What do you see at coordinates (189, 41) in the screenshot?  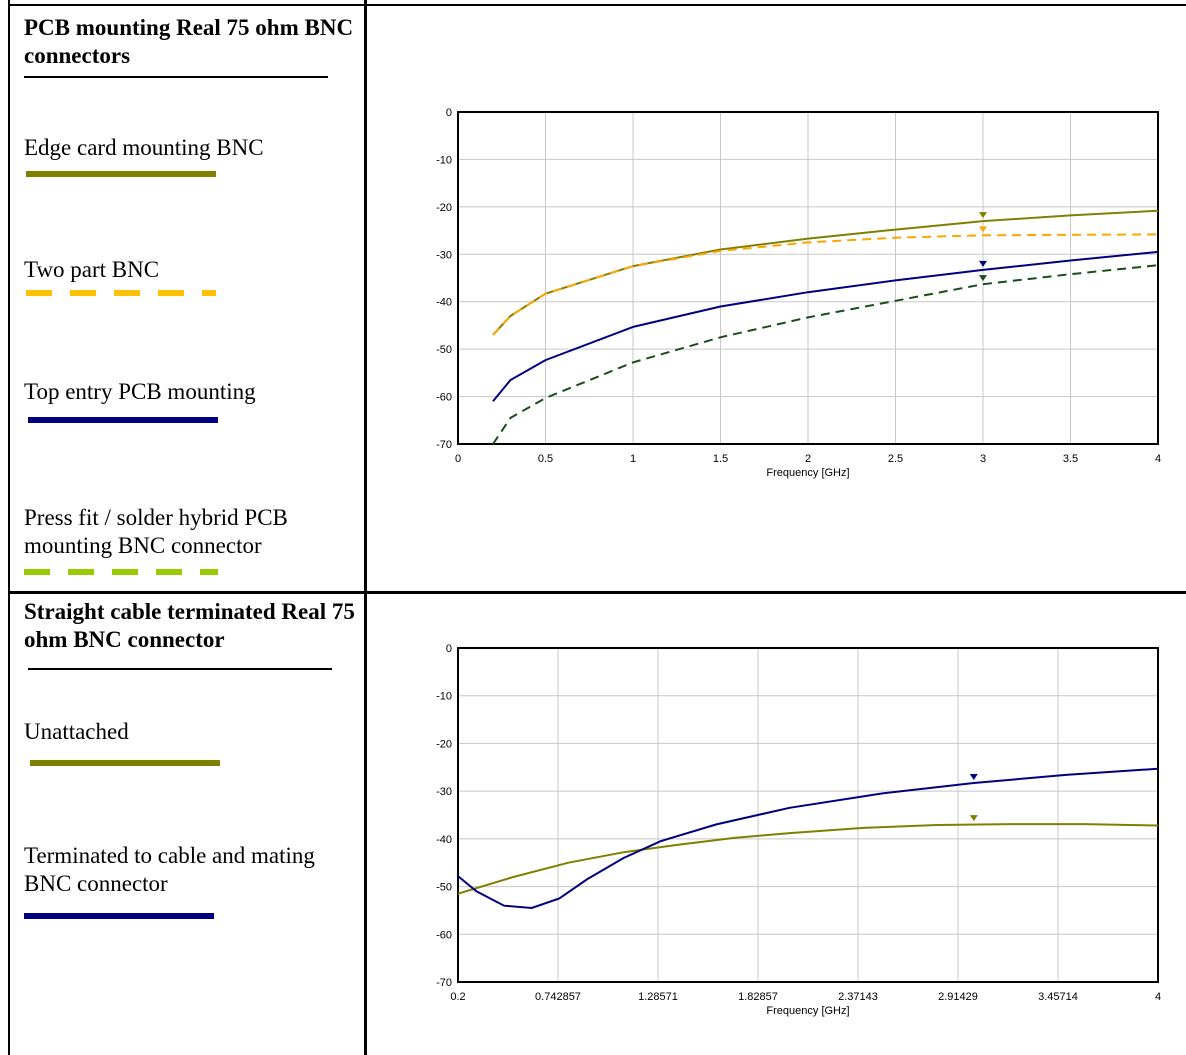 I see `section-1-heading: PCB mounting Real 75 ohm BNC connectors` at bounding box center [189, 41].